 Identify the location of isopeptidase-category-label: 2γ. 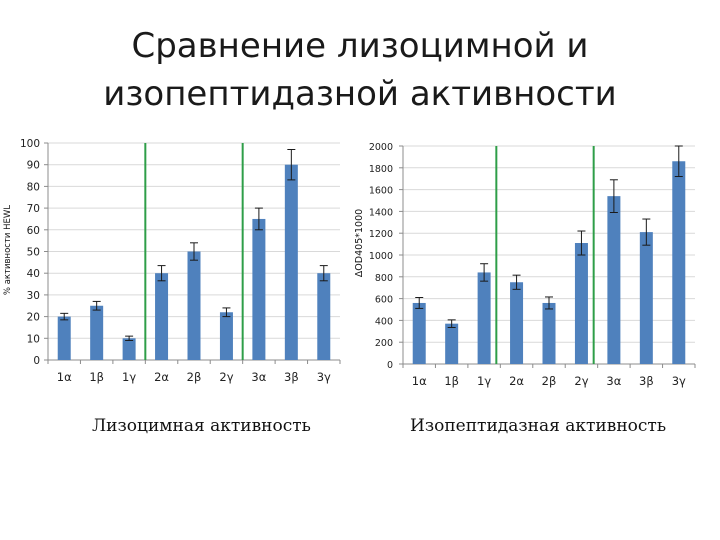
(581, 381).